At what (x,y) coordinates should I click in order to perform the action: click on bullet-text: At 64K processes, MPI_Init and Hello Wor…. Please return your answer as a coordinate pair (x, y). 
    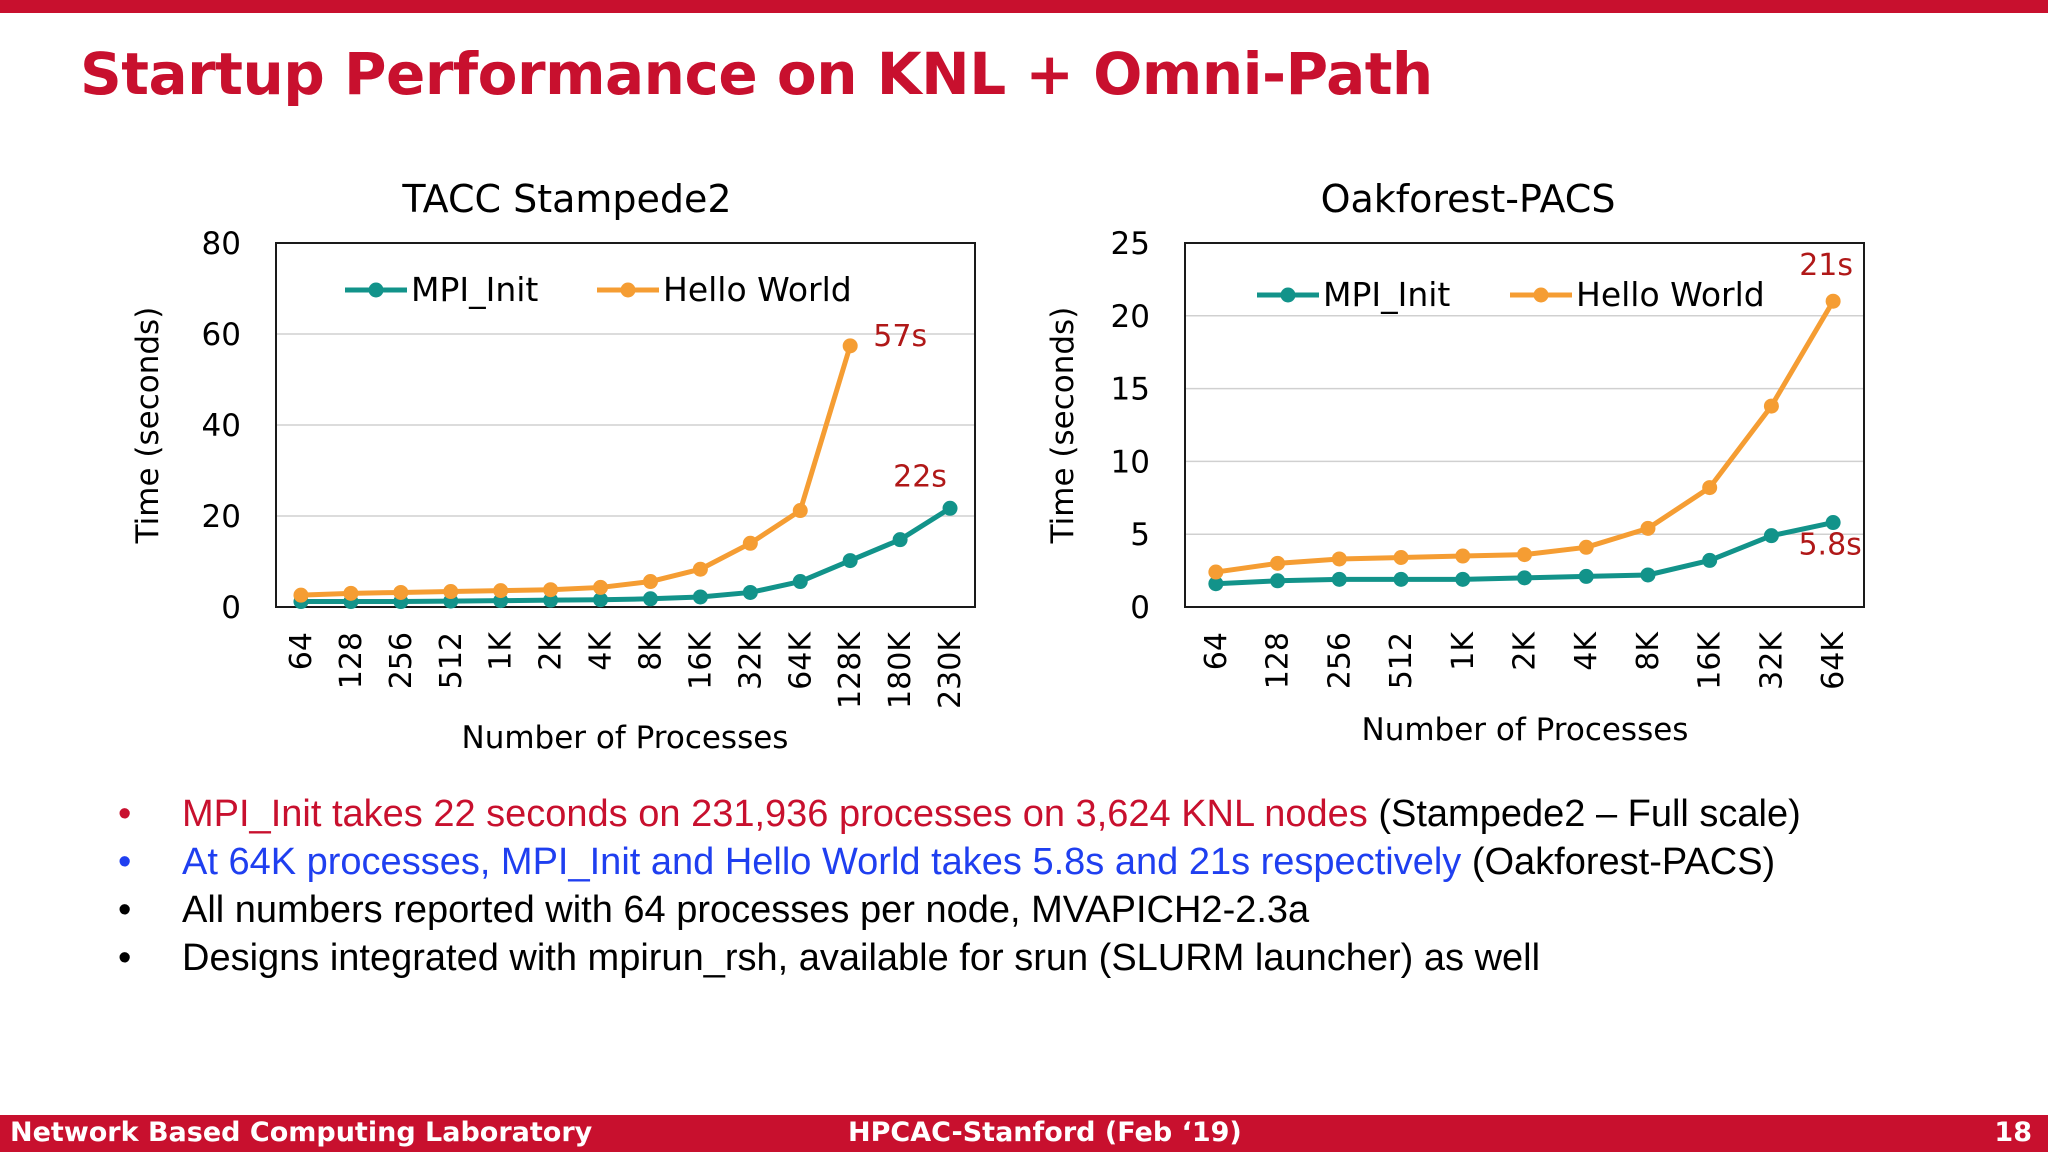
    Looking at the image, I should click on (822, 862).